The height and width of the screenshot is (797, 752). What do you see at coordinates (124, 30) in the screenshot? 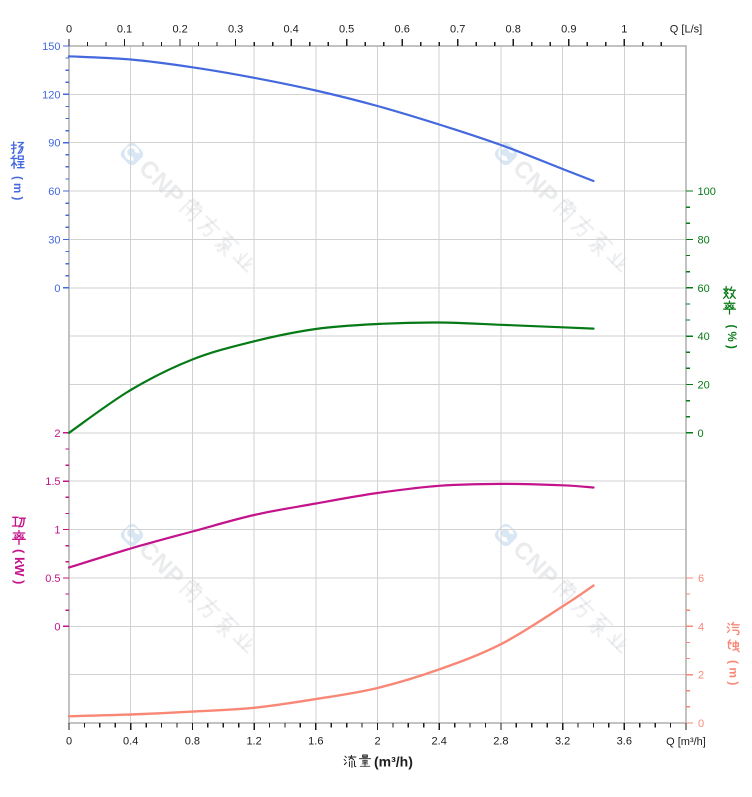
I see `svg-text: 0.1` at bounding box center [124, 30].